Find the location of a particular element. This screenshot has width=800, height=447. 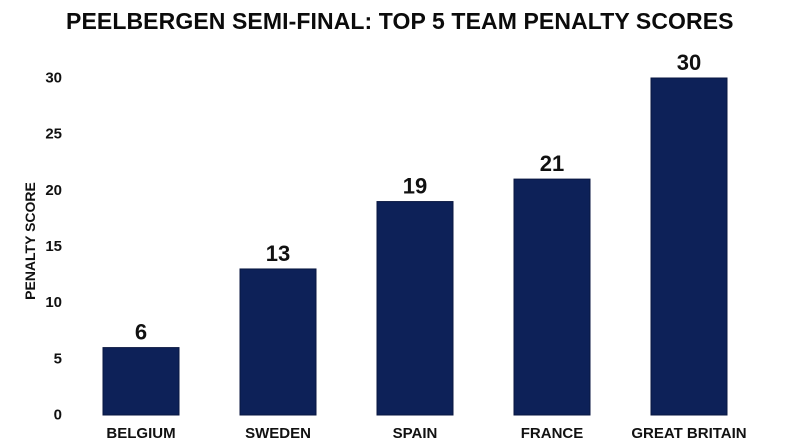

value-label-spain: 19 is located at coordinates (415, 186).